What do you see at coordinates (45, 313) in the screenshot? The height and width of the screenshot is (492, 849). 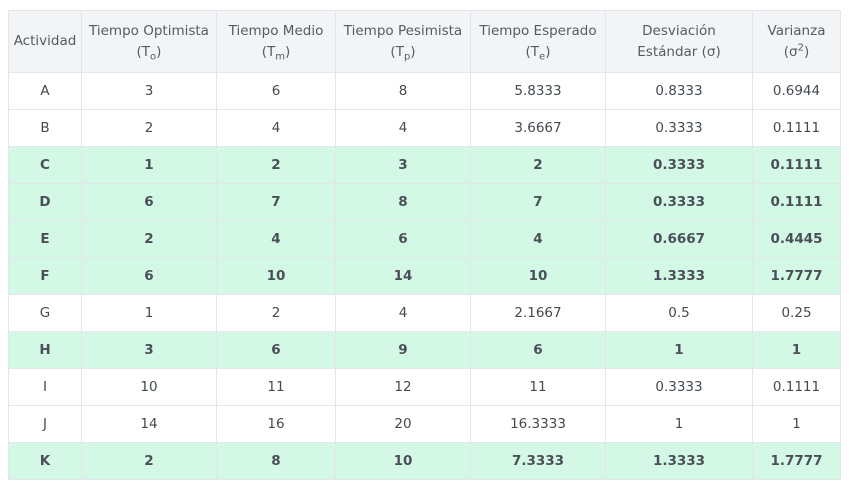 I see `cell-actividad: G` at bounding box center [45, 313].